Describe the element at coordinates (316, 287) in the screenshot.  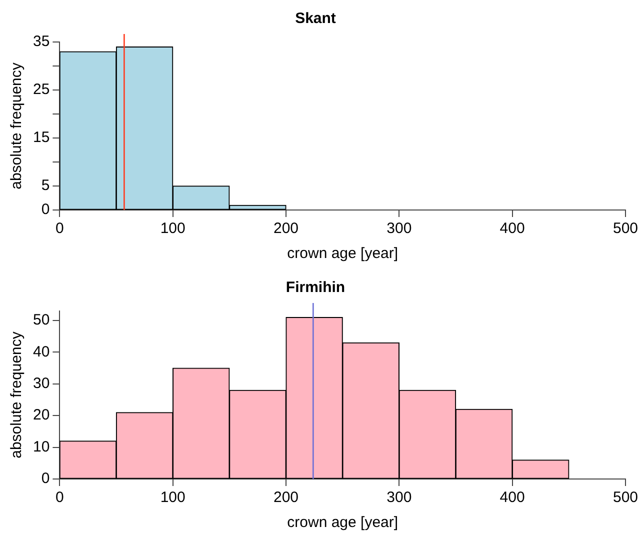
I see `chart-title: Firmihin` at that location.